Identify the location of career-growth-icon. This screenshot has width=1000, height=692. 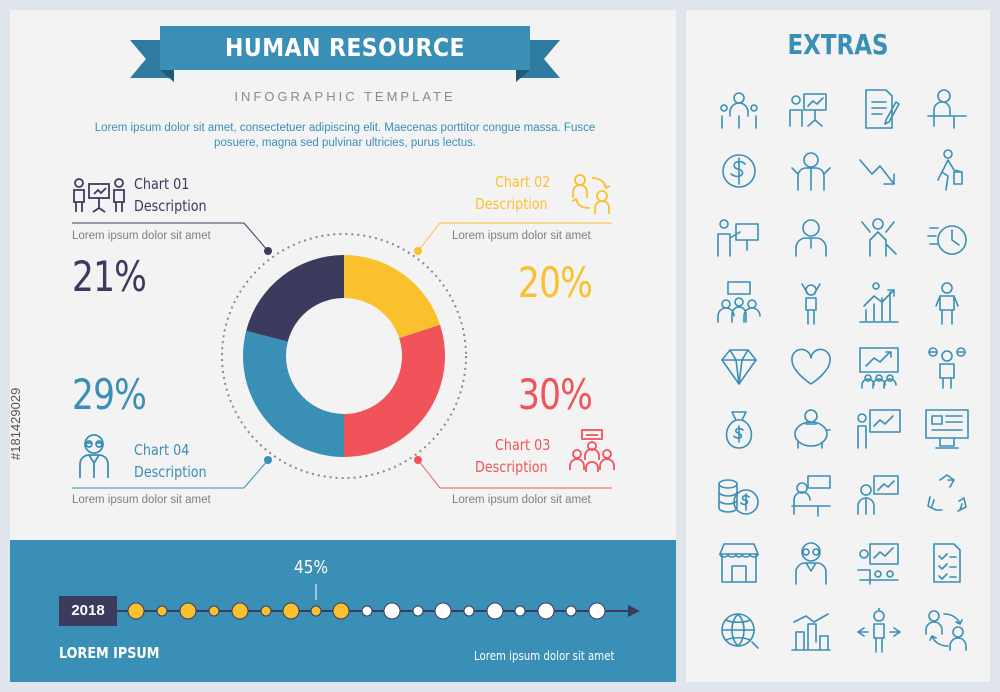
(879, 302).